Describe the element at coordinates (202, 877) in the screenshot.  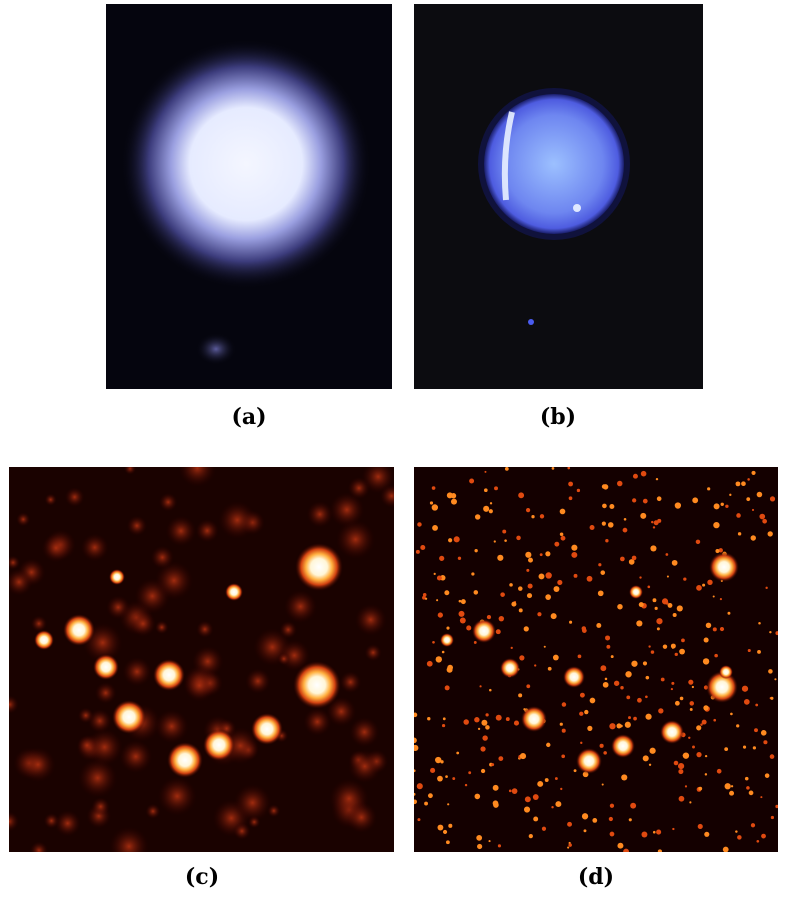
I see `caption-c: (c)` at that location.